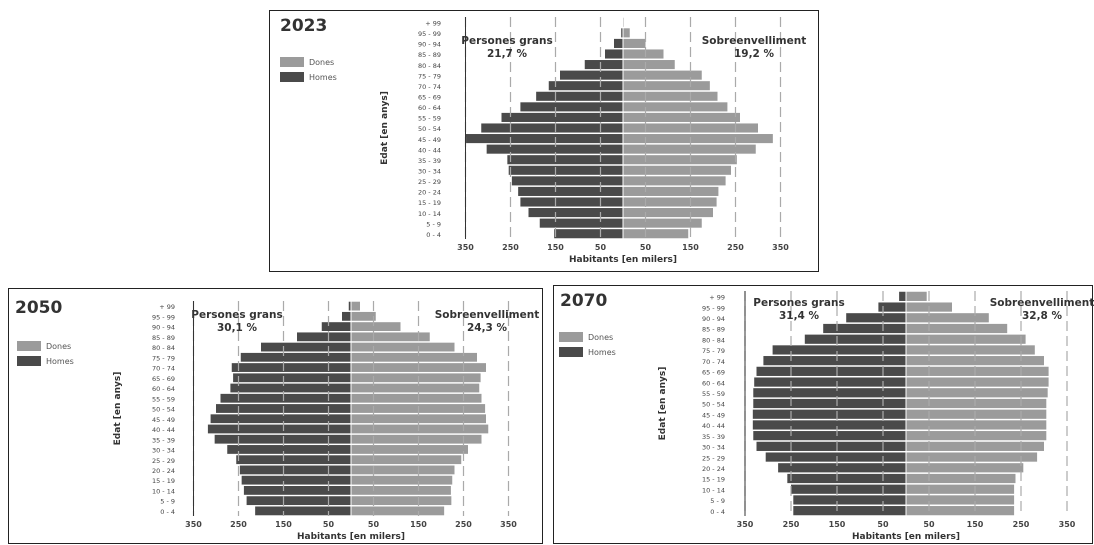 The height and width of the screenshot is (545, 1094). What do you see at coordinates (713, 308) in the screenshot?
I see `age-label: 95 - 99` at bounding box center [713, 308].